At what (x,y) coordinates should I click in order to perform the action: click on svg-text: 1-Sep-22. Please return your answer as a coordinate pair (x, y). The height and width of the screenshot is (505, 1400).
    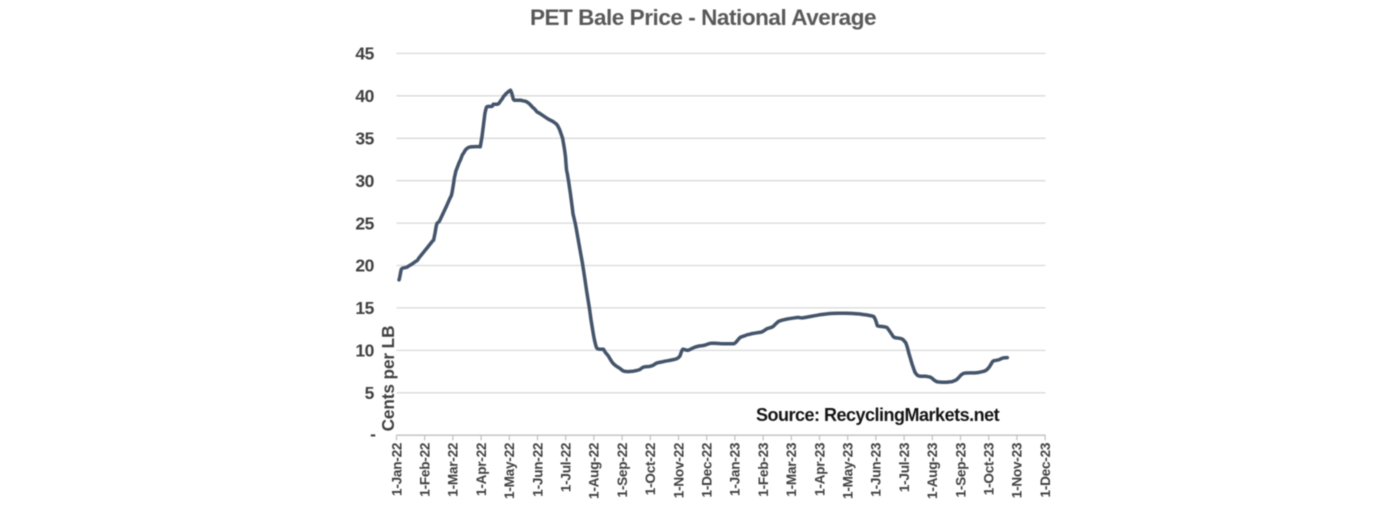
    Looking at the image, I should click on (622, 469).